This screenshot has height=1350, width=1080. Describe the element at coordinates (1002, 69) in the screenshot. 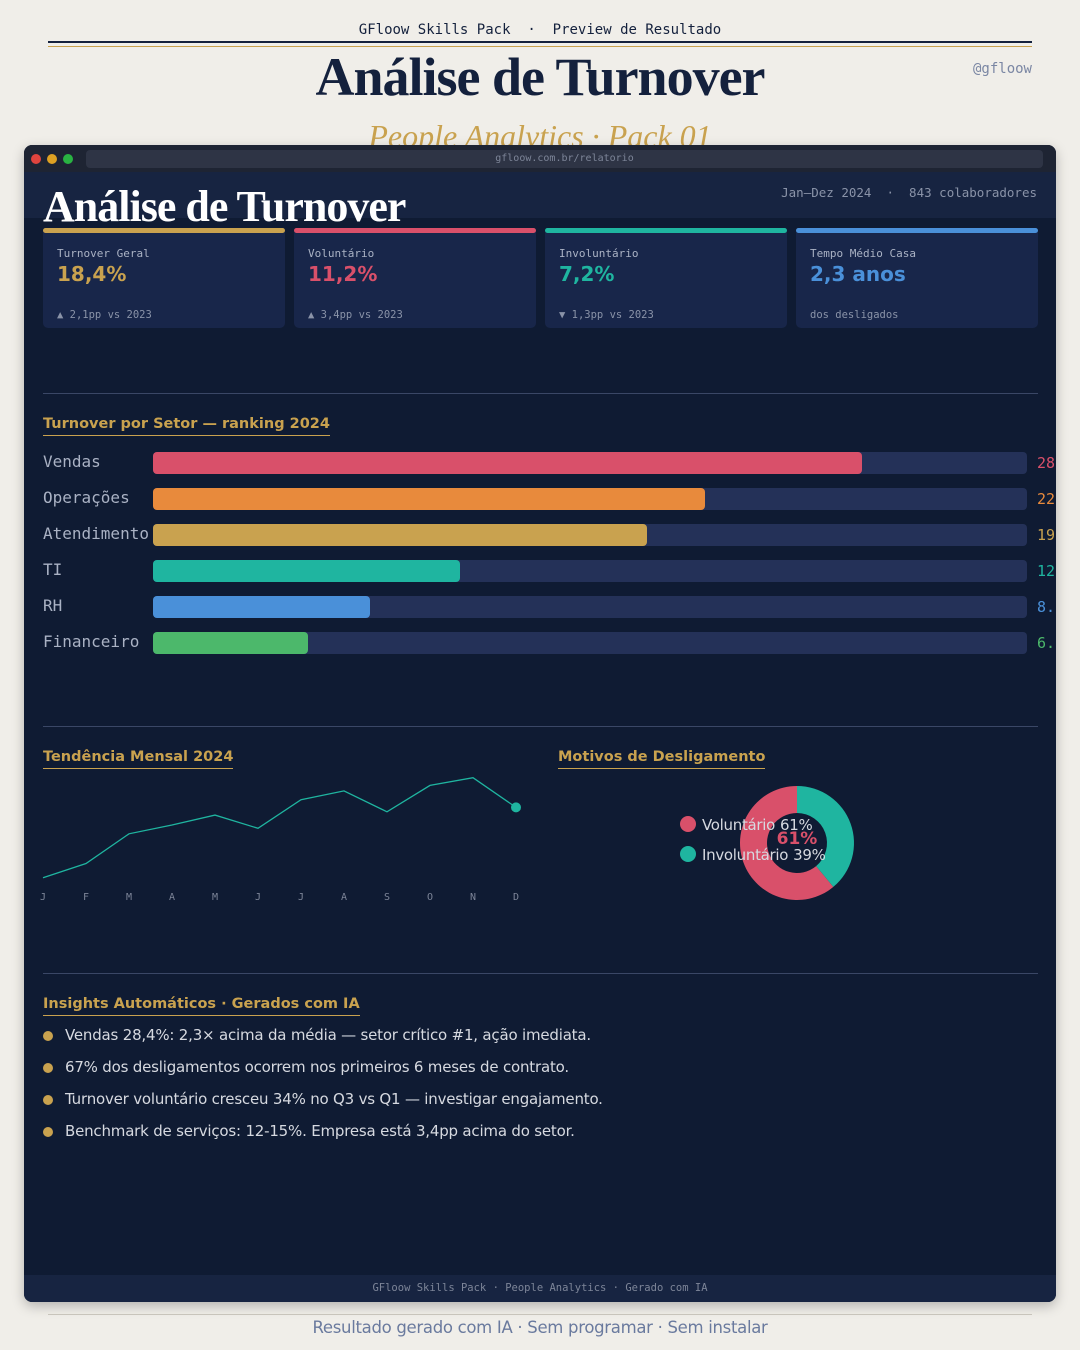

I see `handle: @gfloow` at that location.